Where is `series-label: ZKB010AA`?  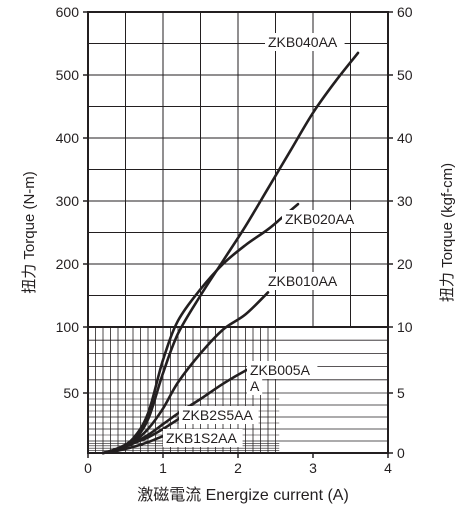 series-label: ZKB010AA is located at coordinates (303, 281).